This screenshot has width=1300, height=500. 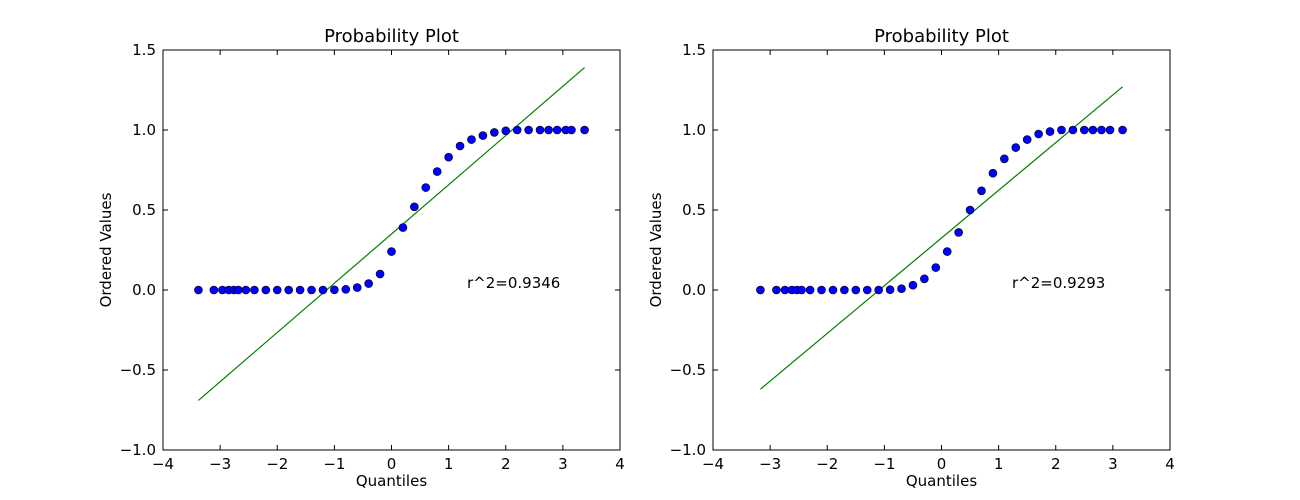 I want to click on r-squared-annotation: r^2=0.9293, so click(x=1058, y=283).